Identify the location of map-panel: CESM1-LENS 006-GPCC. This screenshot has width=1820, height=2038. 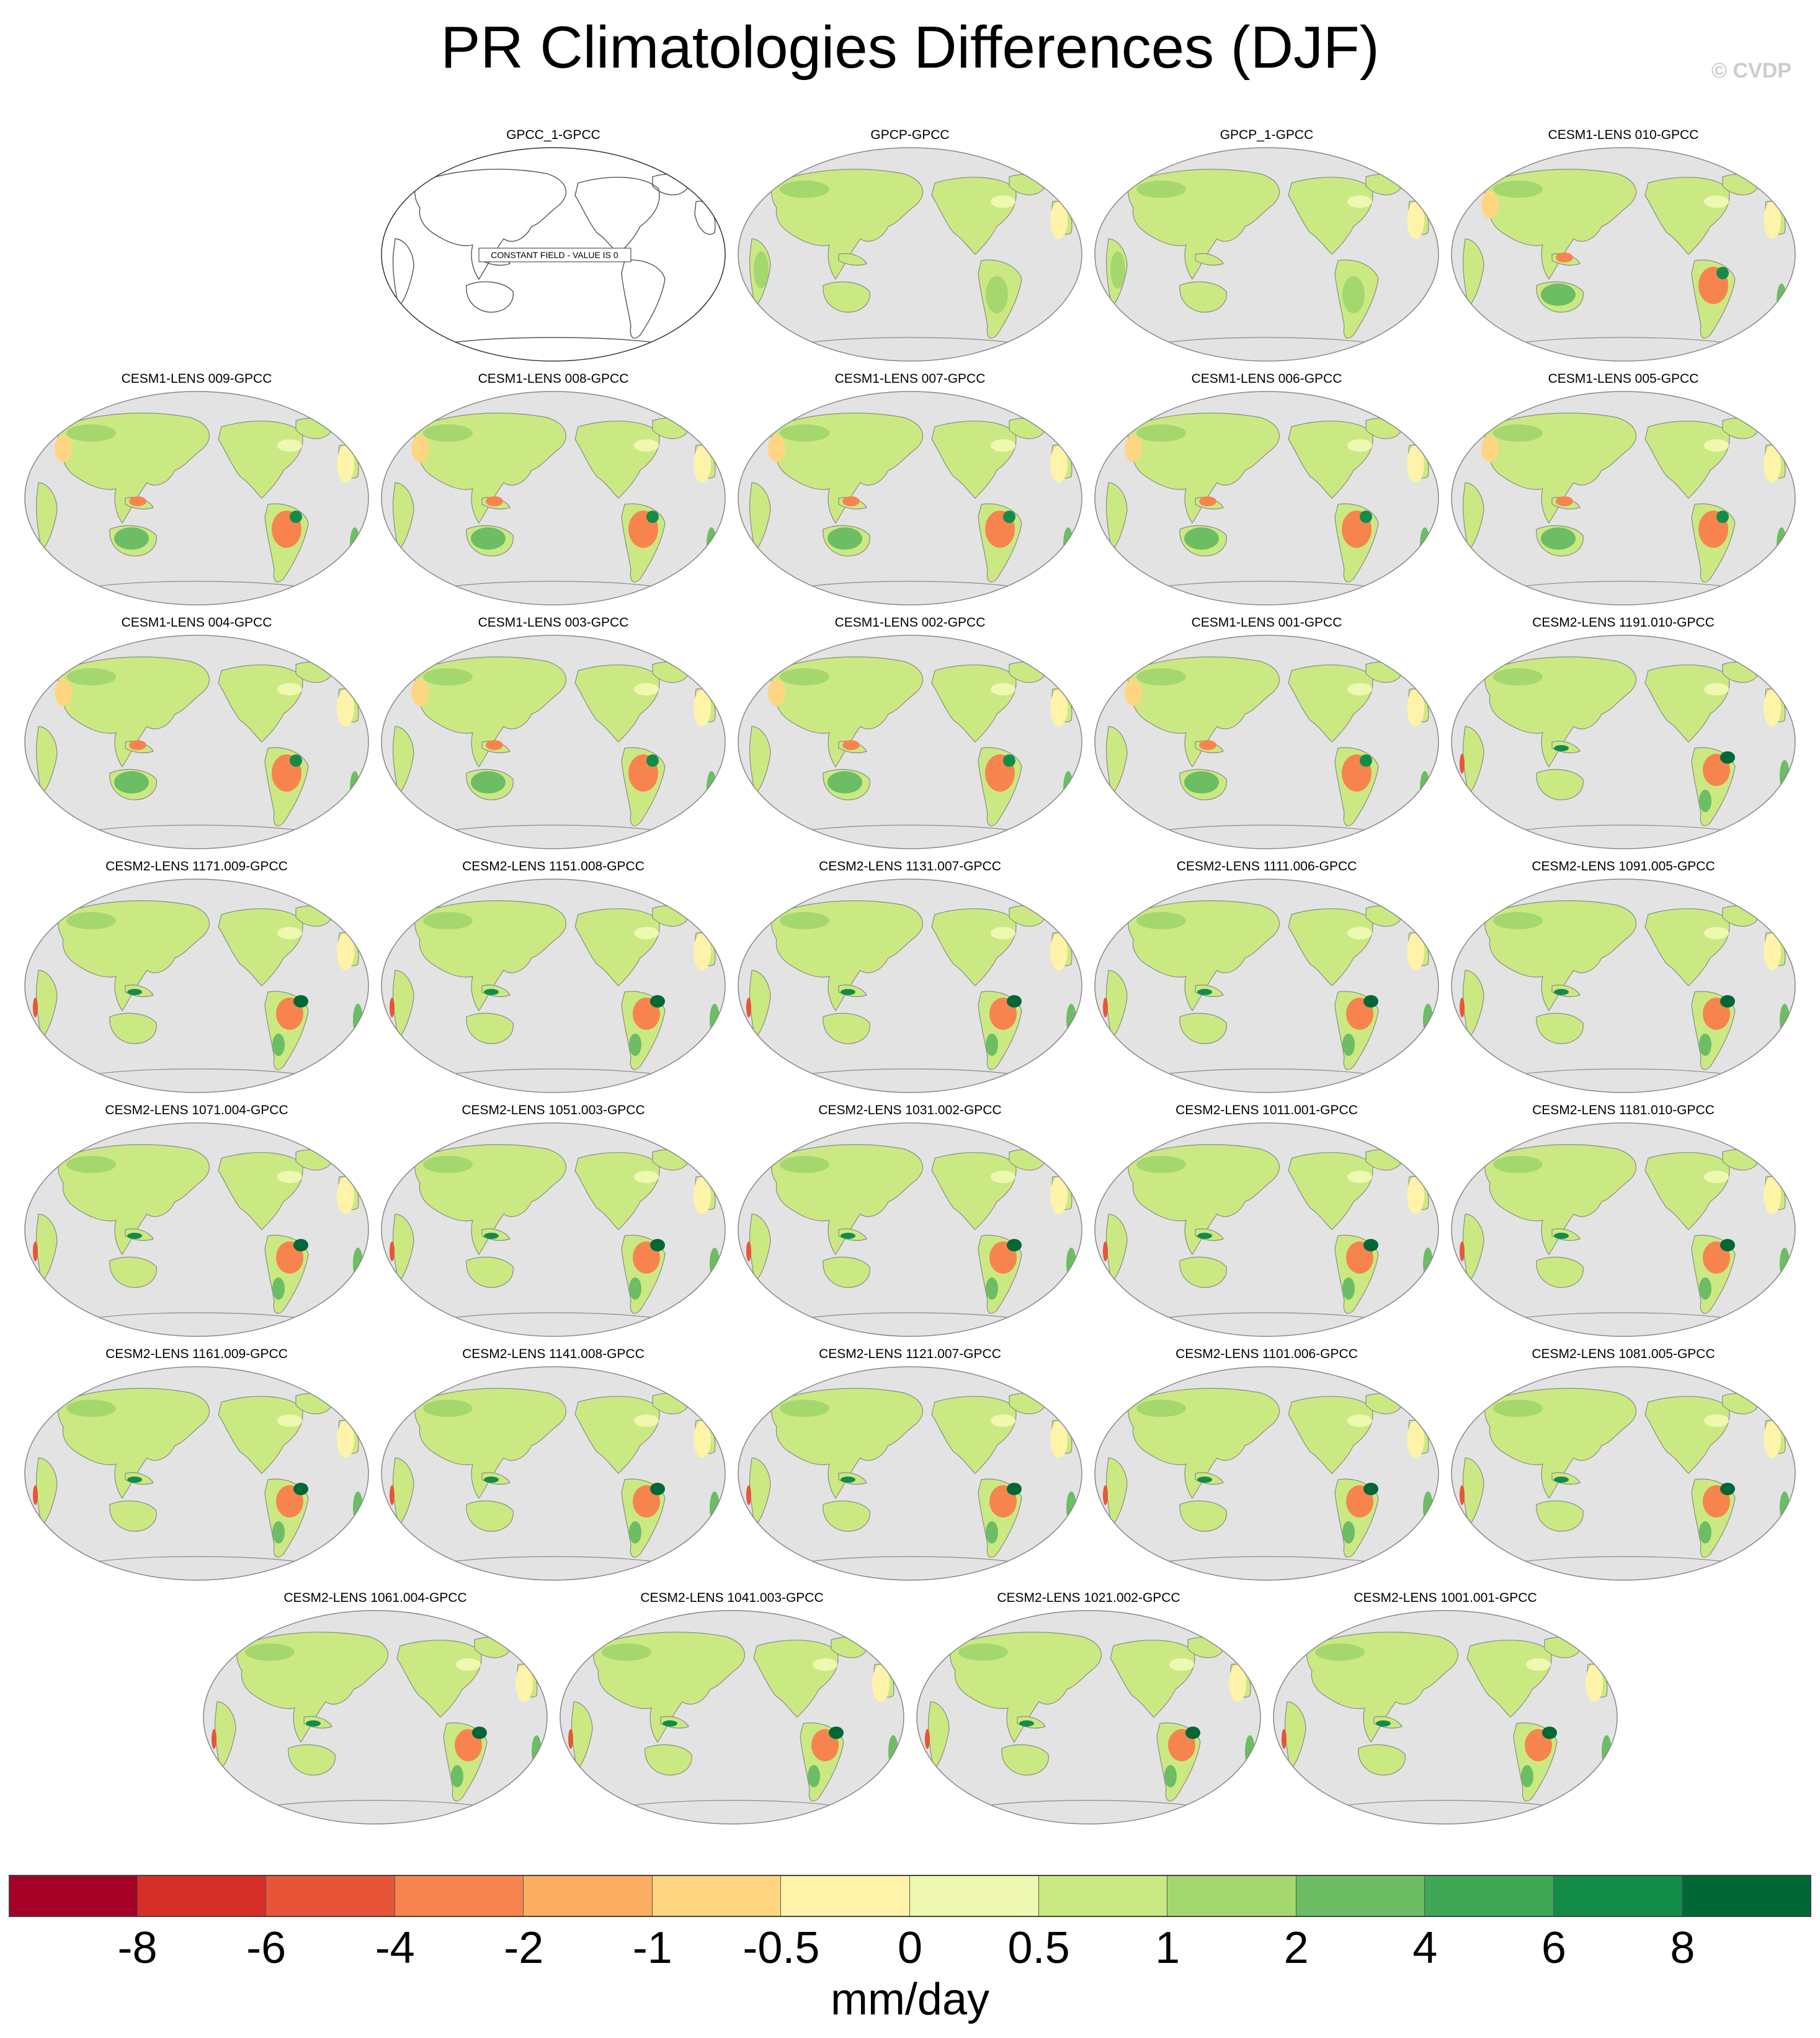
(1266, 492).